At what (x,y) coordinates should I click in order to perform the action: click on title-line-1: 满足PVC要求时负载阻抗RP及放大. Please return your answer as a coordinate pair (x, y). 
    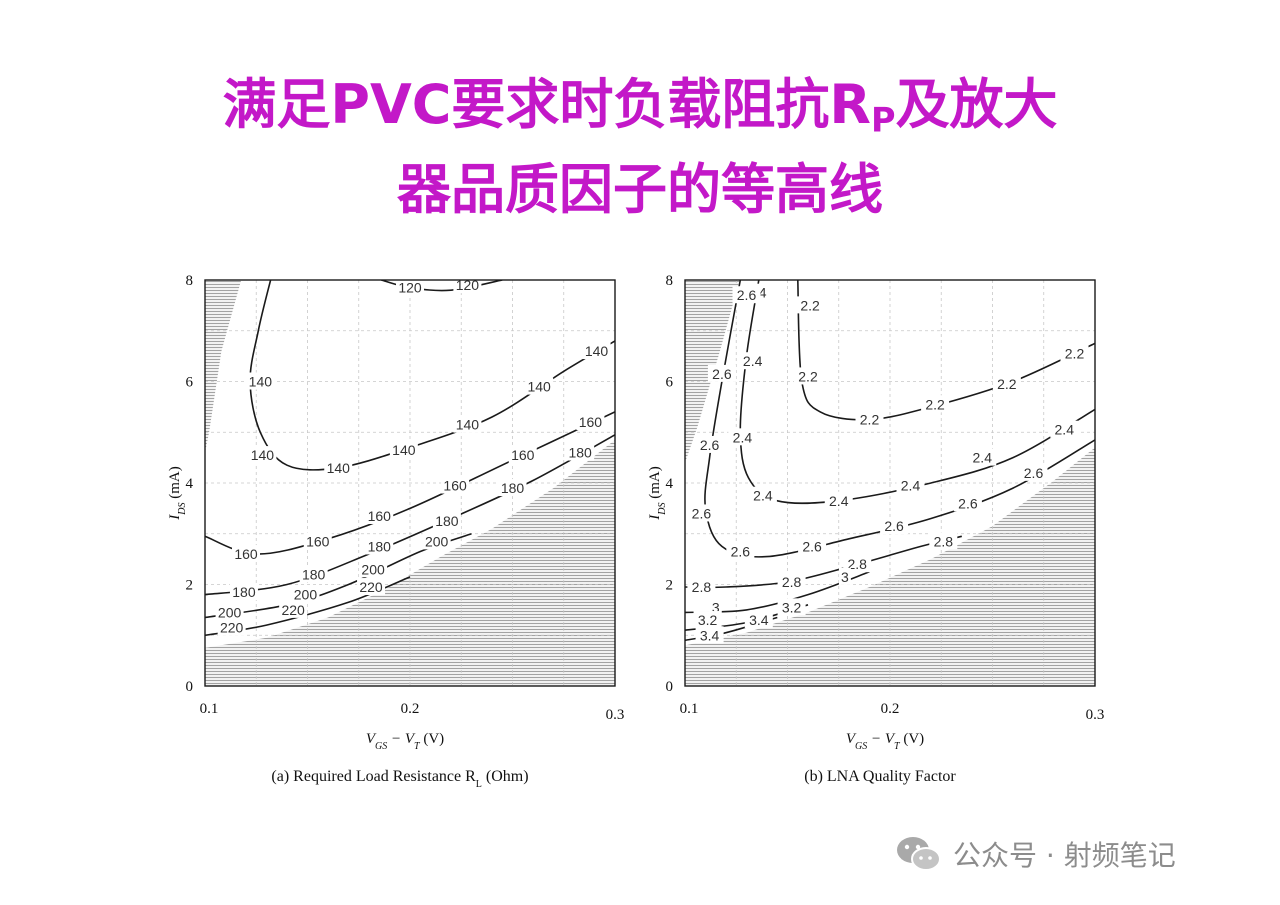
    Looking at the image, I should click on (640, 112).